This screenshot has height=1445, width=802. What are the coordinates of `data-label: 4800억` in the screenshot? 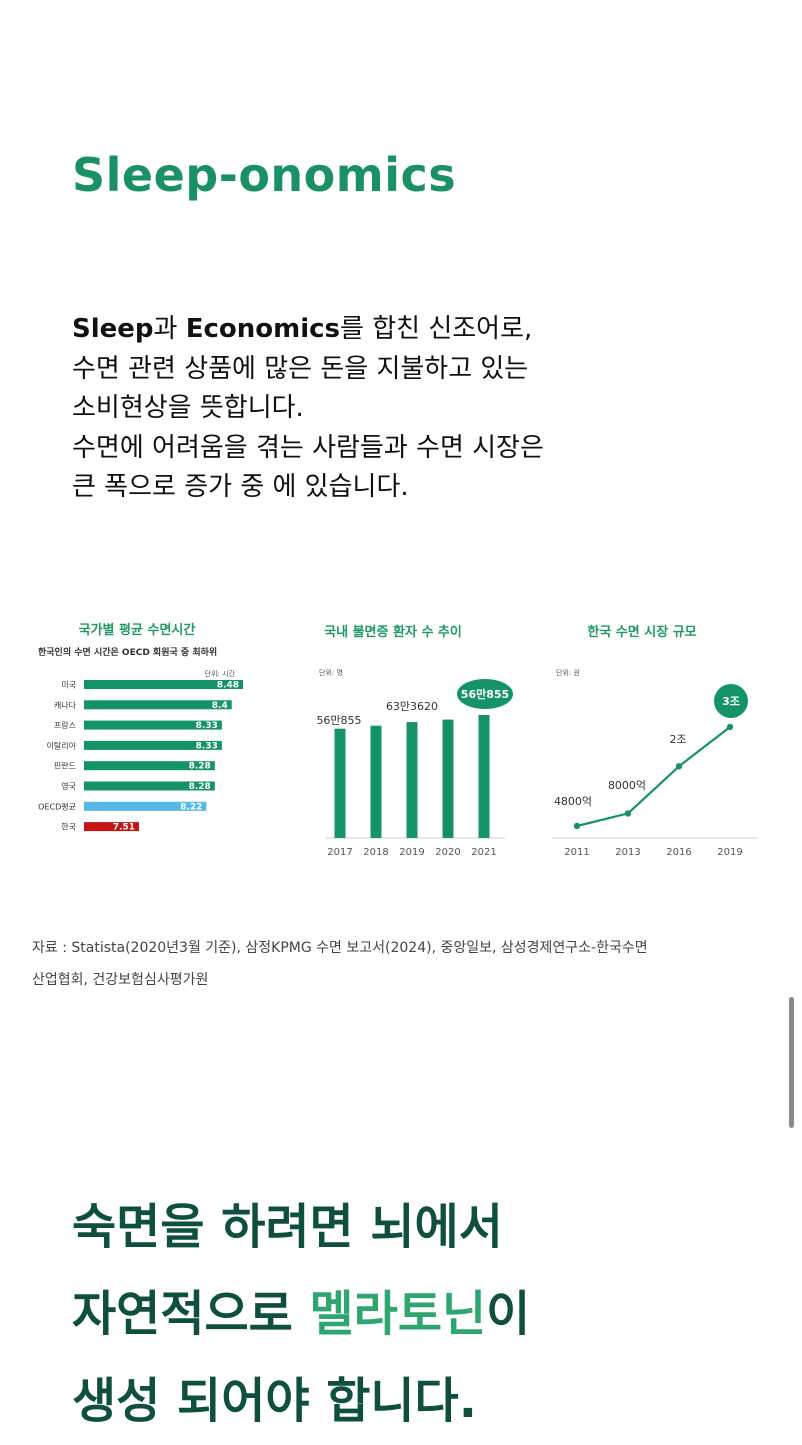 It's located at (573, 801).